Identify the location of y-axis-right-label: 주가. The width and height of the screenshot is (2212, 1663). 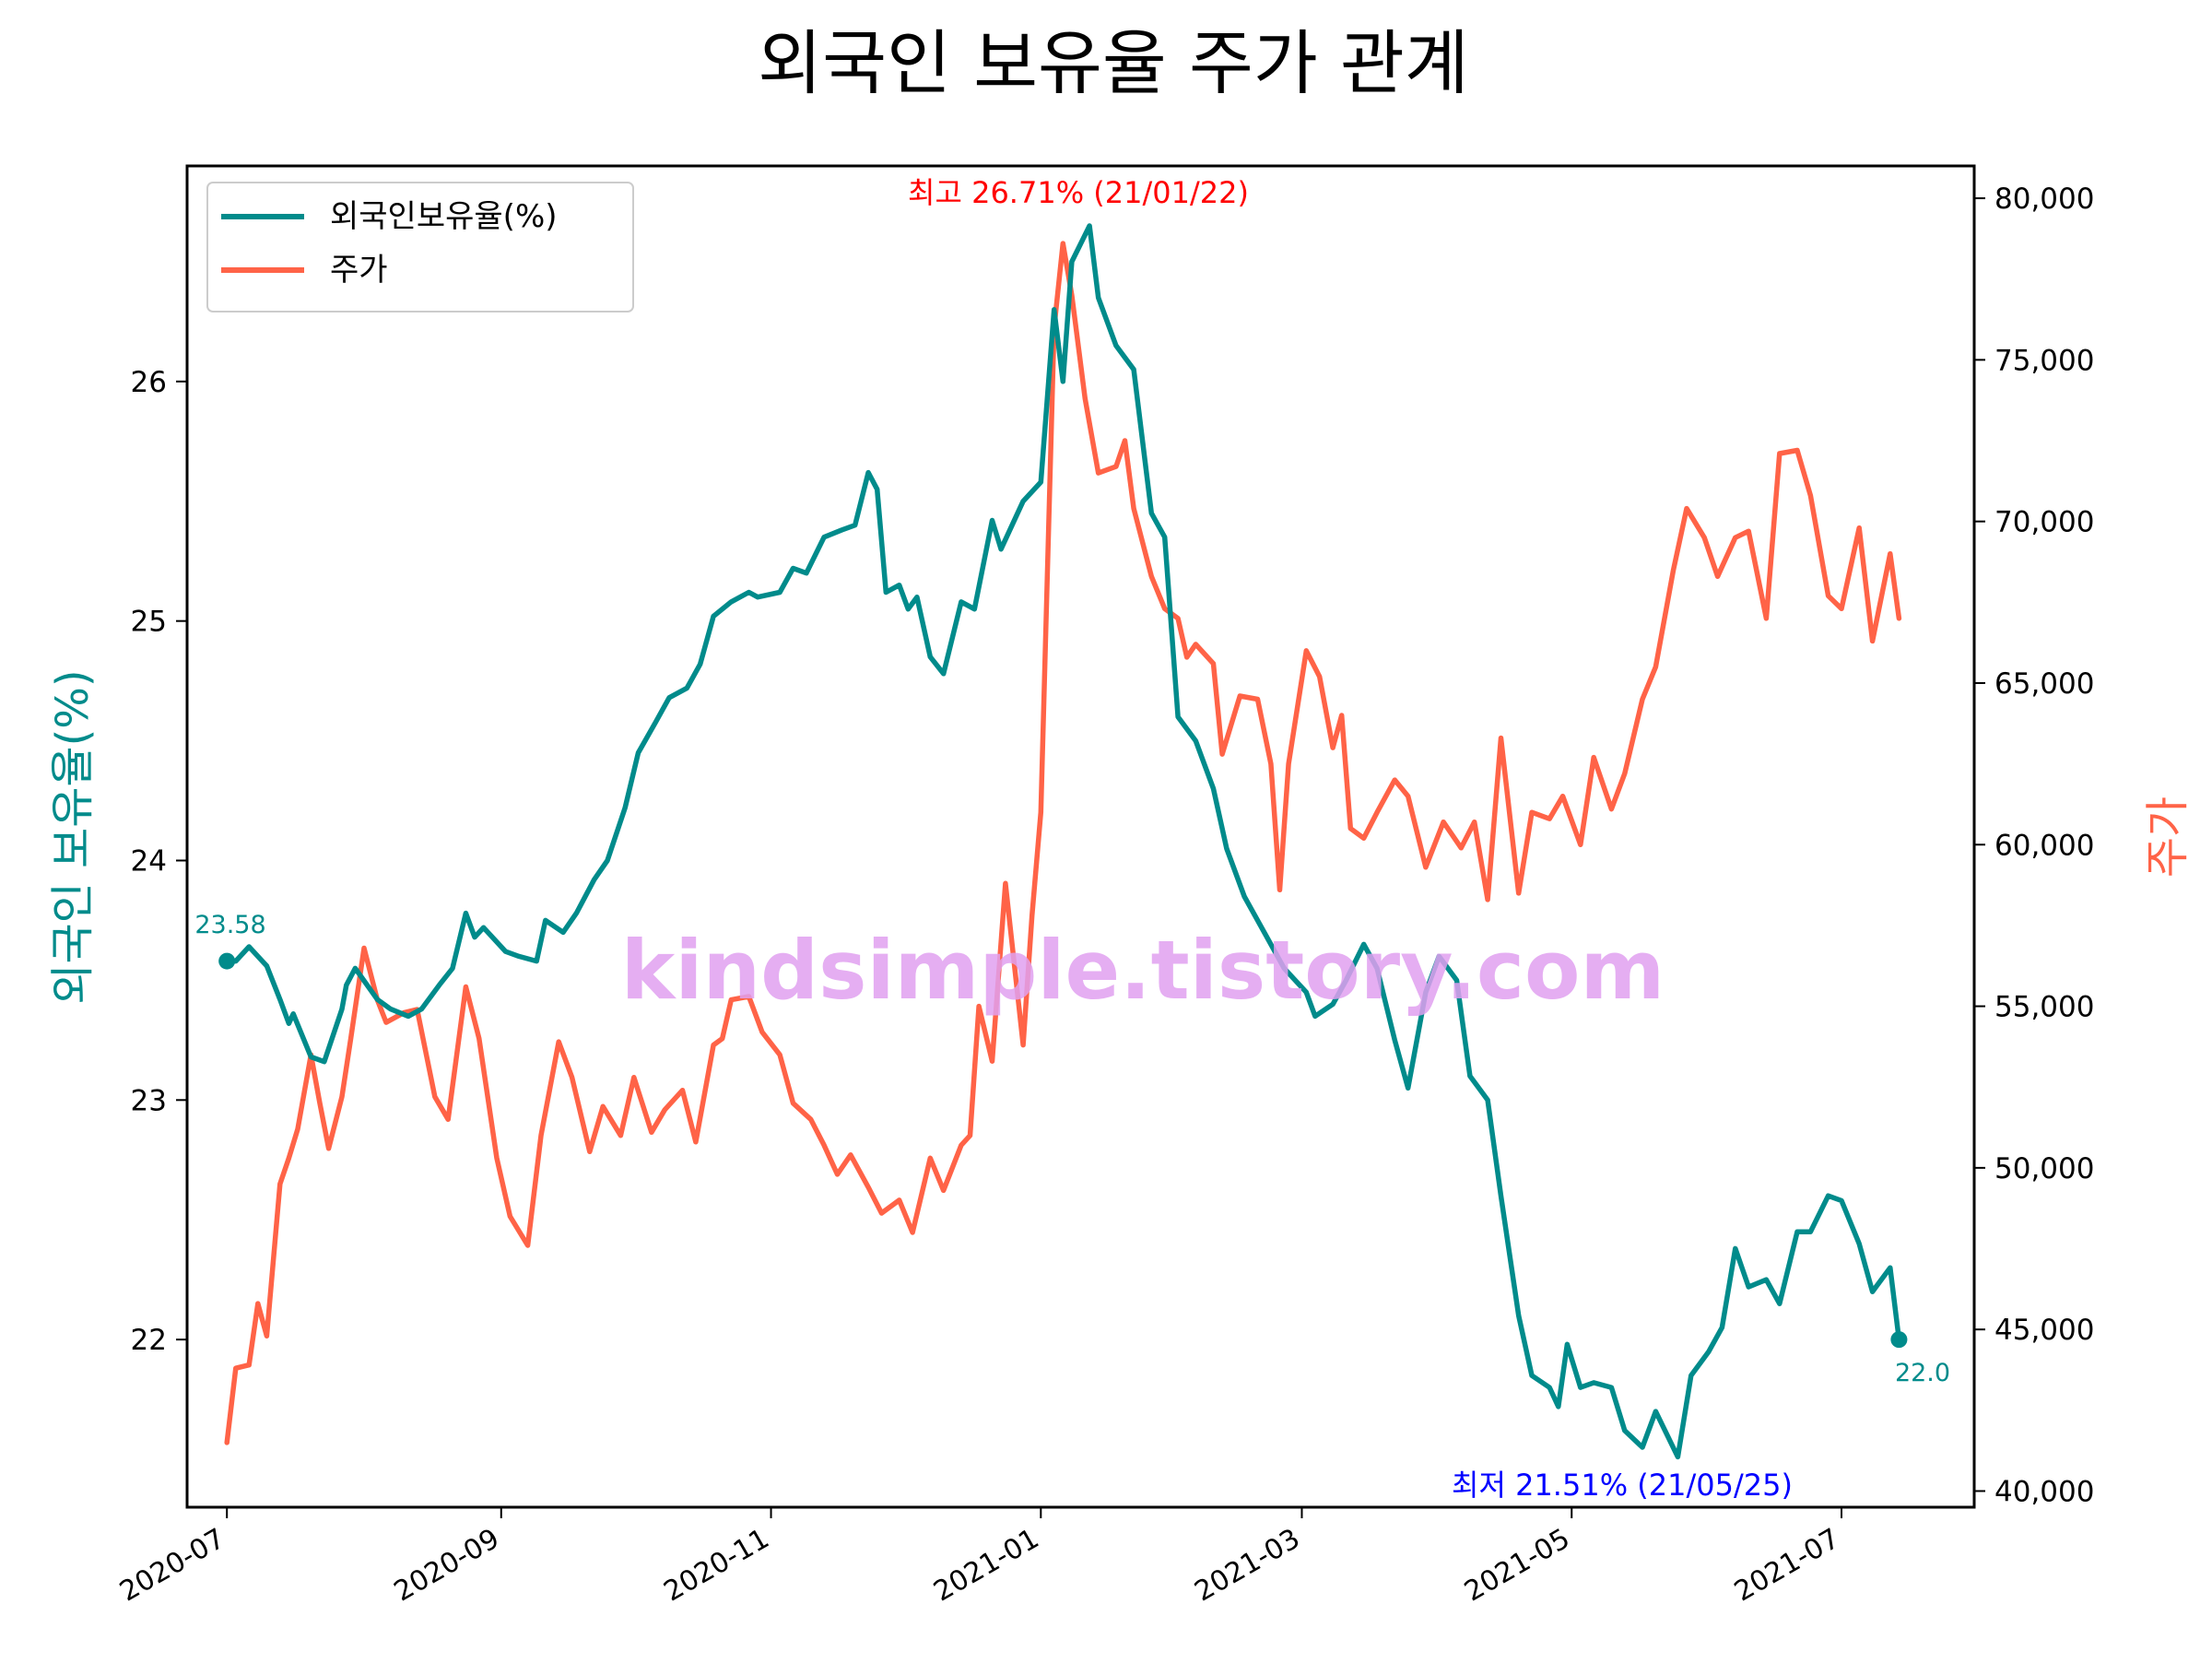
(2168, 837).